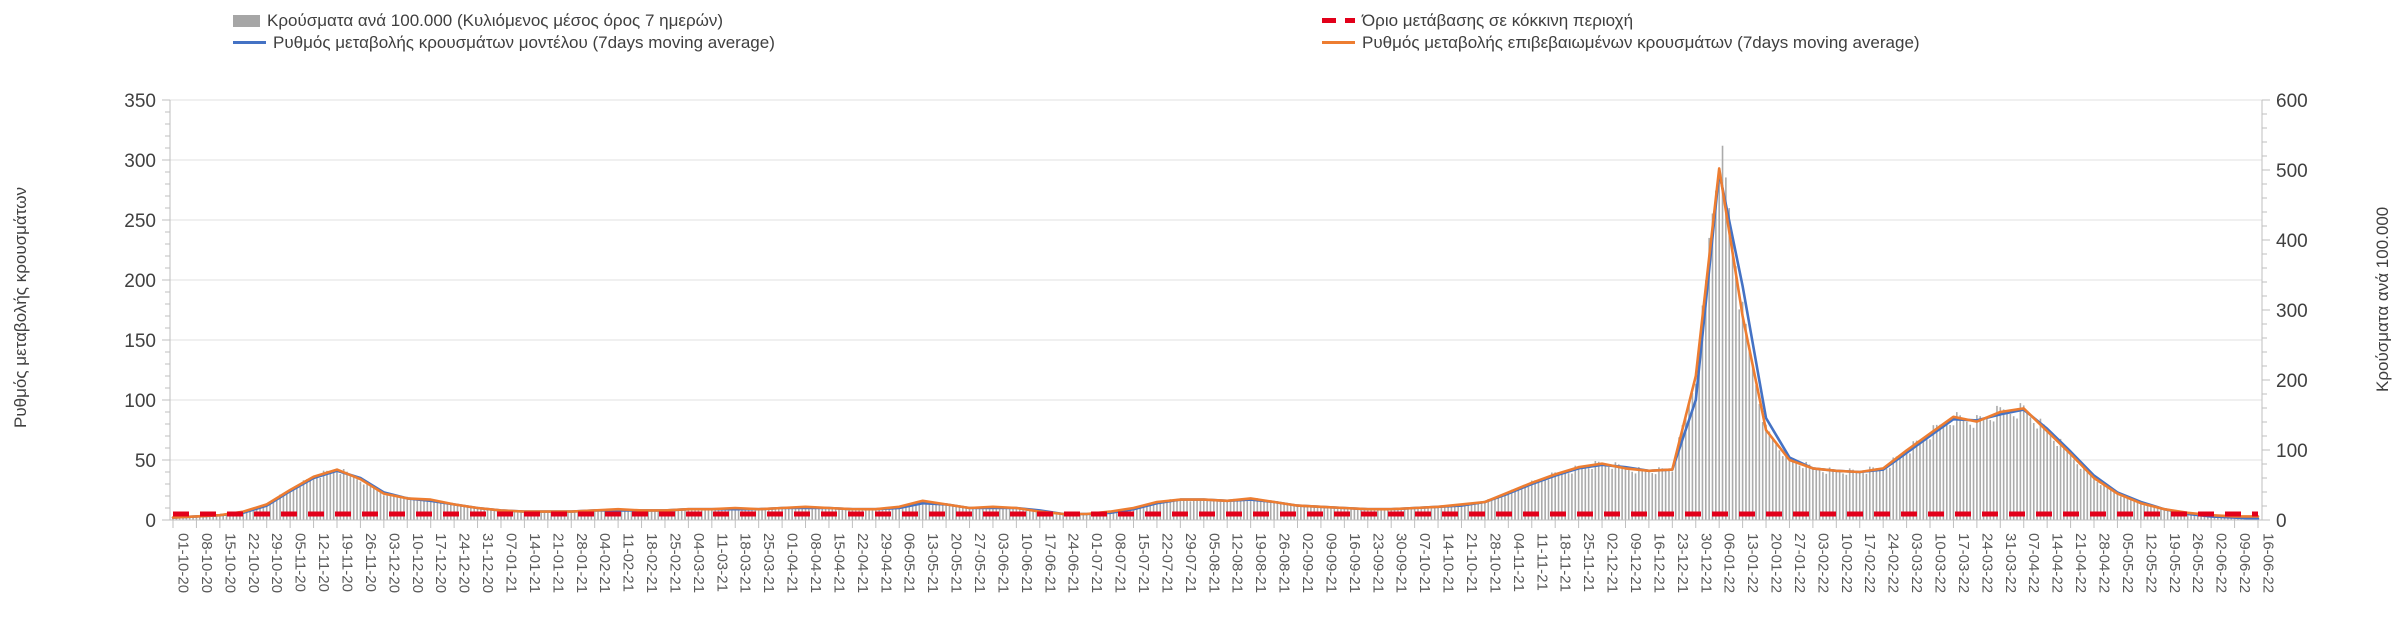 The width and height of the screenshot is (2401, 621). Describe the element at coordinates (1588, 562) in the screenshot. I see `svg-text: 25-11-21` at that location.